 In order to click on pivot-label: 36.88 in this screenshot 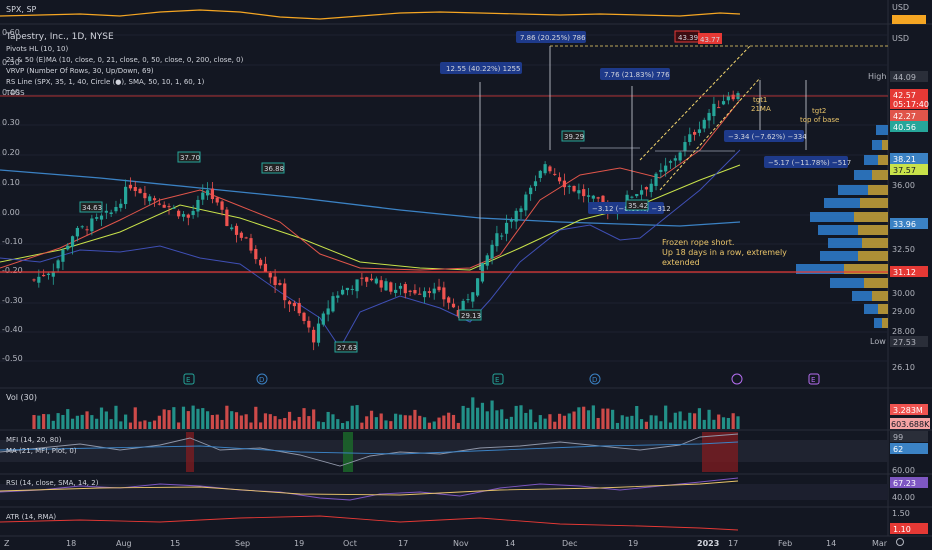, I will do `click(274, 169)`.